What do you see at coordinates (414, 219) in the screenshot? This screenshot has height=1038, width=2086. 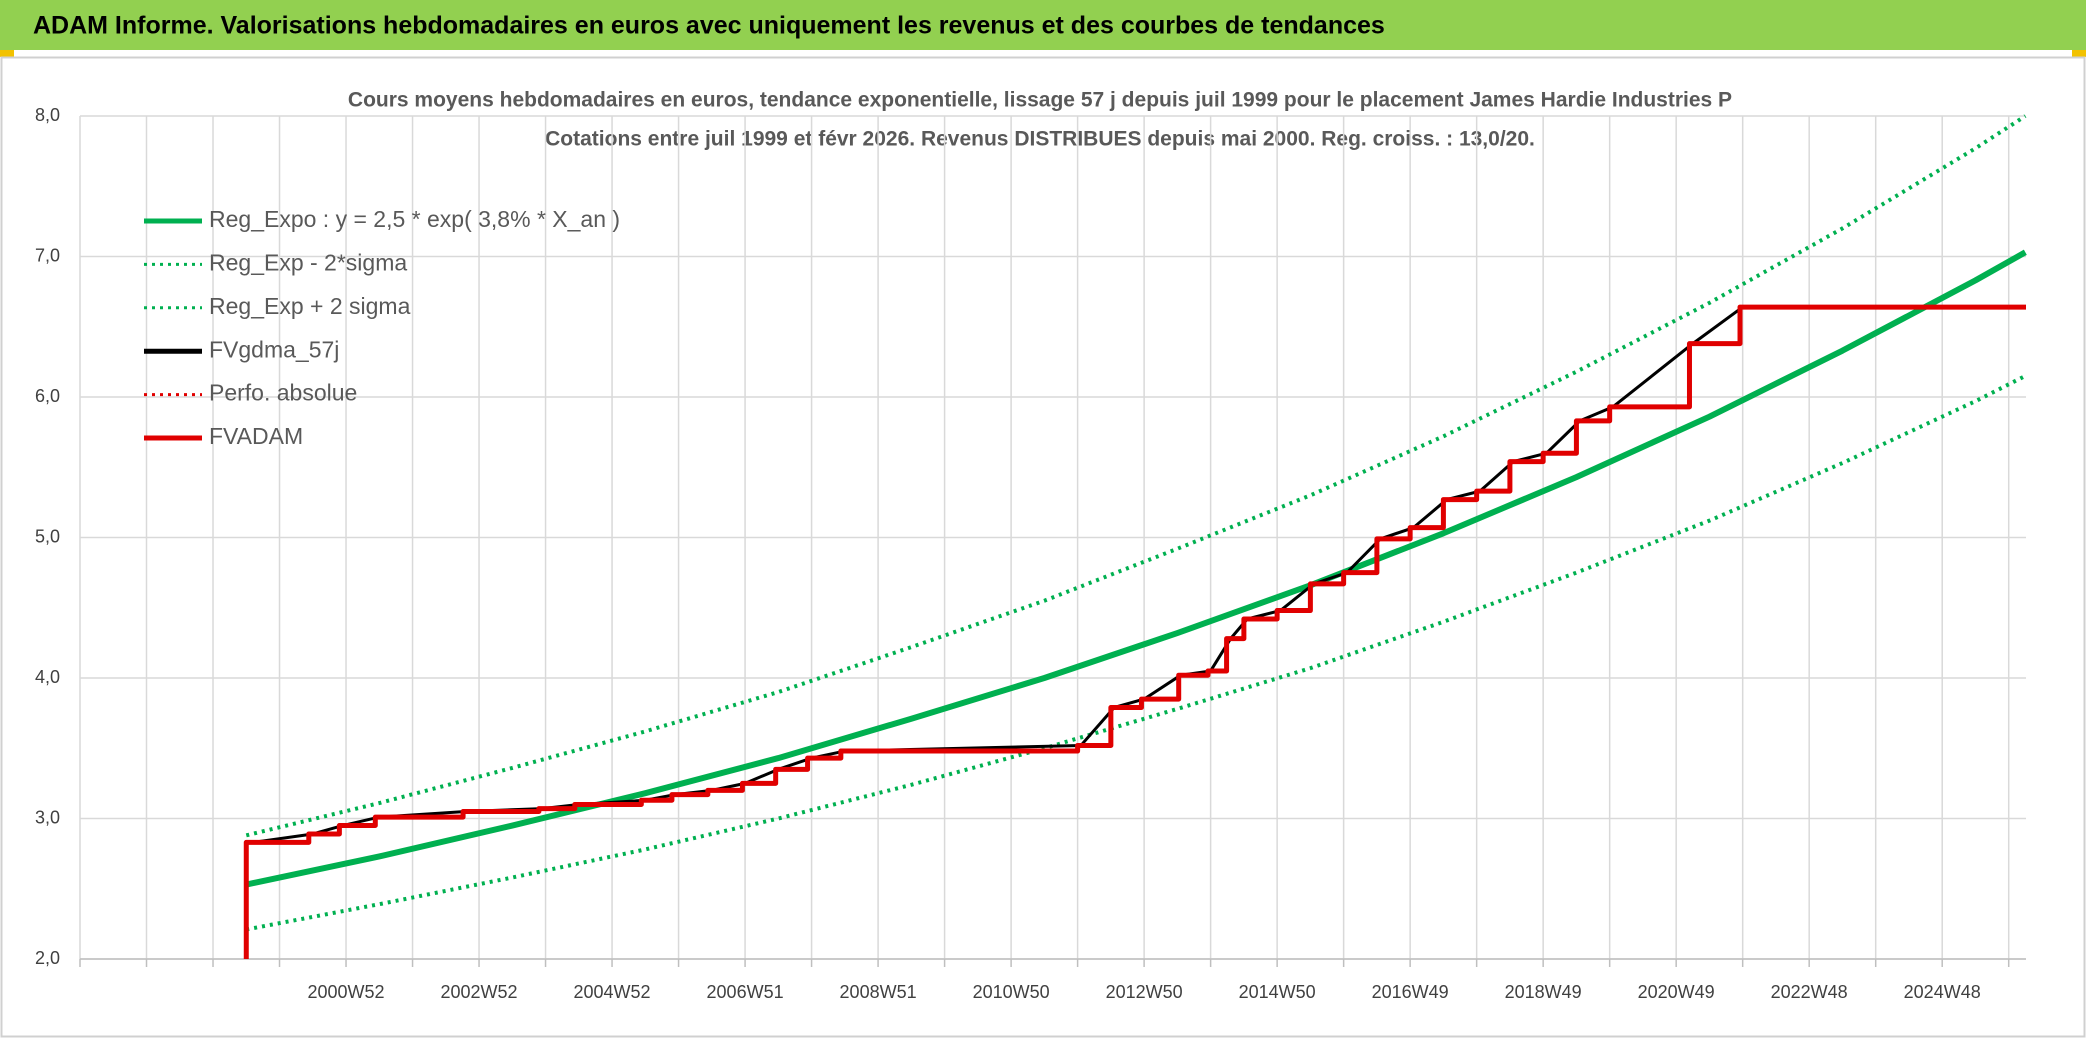 I see `legend-label: Reg_Expo : y = 2,5 * exp( 3,8% * X_an )` at bounding box center [414, 219].